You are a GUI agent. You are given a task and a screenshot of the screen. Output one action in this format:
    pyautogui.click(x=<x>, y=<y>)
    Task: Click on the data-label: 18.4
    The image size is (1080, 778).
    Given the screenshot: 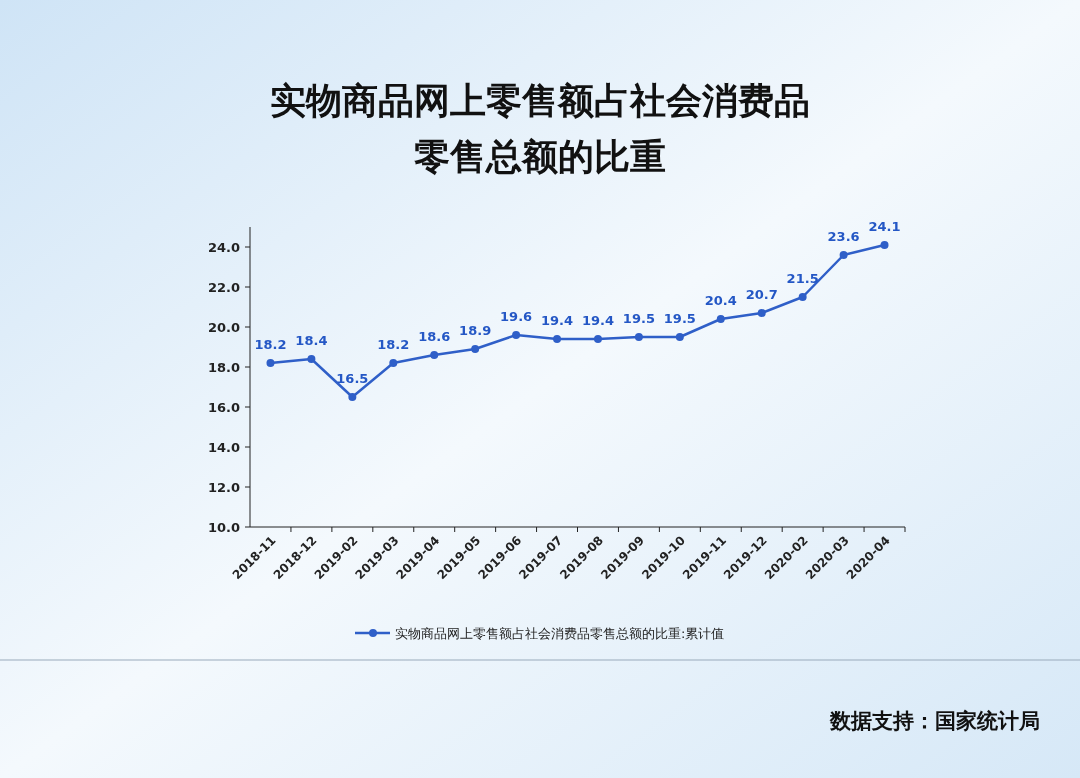 What is the action you would take?
    pyautogui.click(x=311, y=340)
    